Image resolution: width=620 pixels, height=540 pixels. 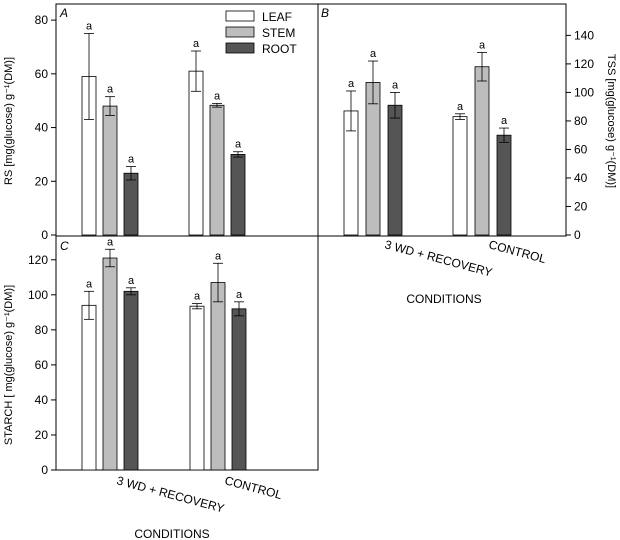 What do you see at coordinates (44, 470) in the screenshot?
I see `panel-c-ytick-label: 0` at bounding box center [44, 470].